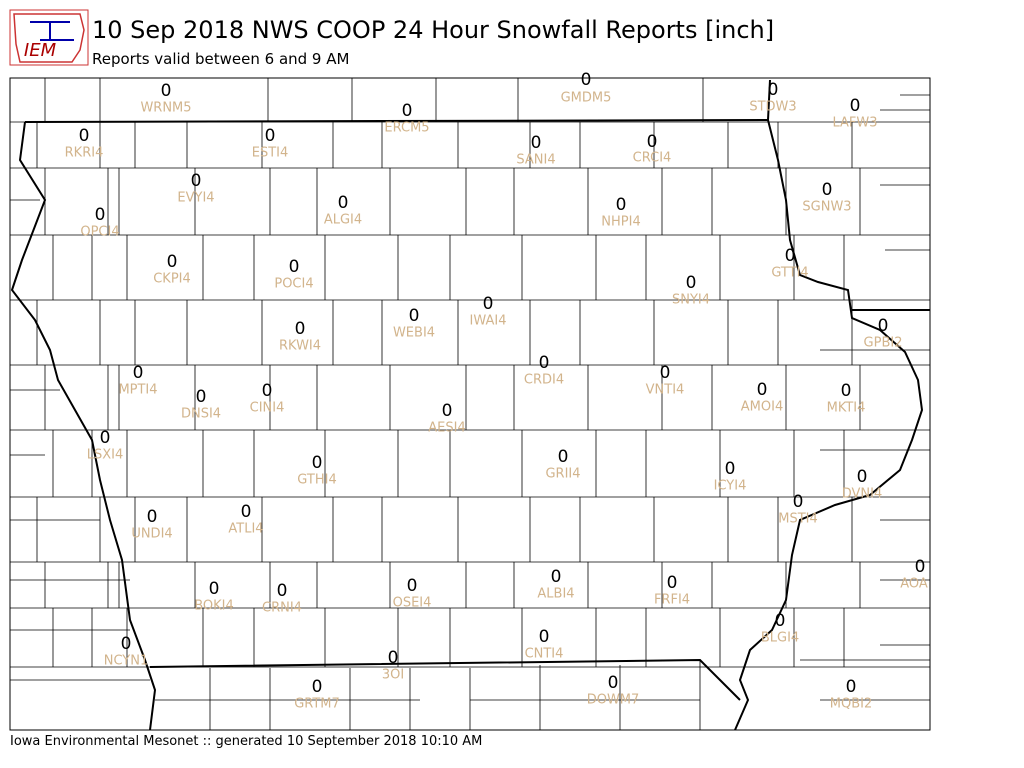  Describe the element at coordinates (672, 600) in the screenshot. I see `station-id: FRFI4` at that location.